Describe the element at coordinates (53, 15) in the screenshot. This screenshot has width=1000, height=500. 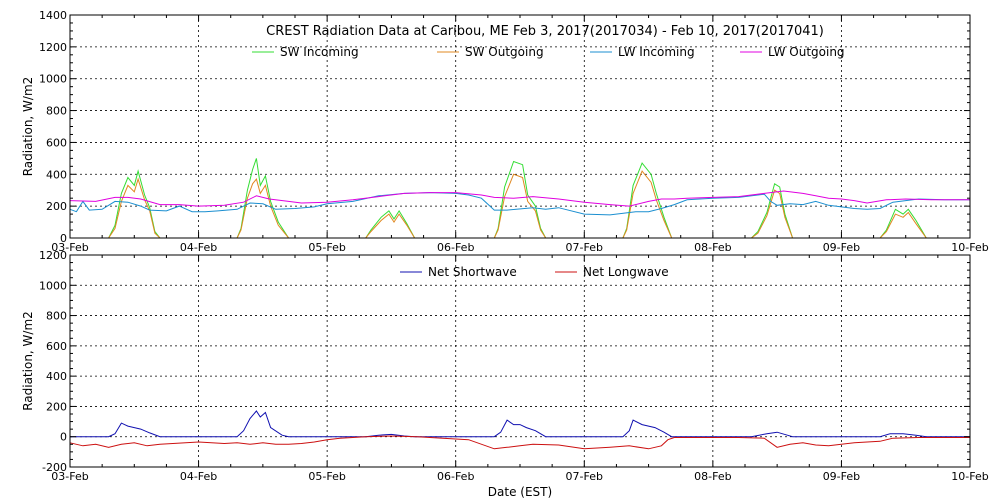
I see `y-tick-label: 1400` at that location.